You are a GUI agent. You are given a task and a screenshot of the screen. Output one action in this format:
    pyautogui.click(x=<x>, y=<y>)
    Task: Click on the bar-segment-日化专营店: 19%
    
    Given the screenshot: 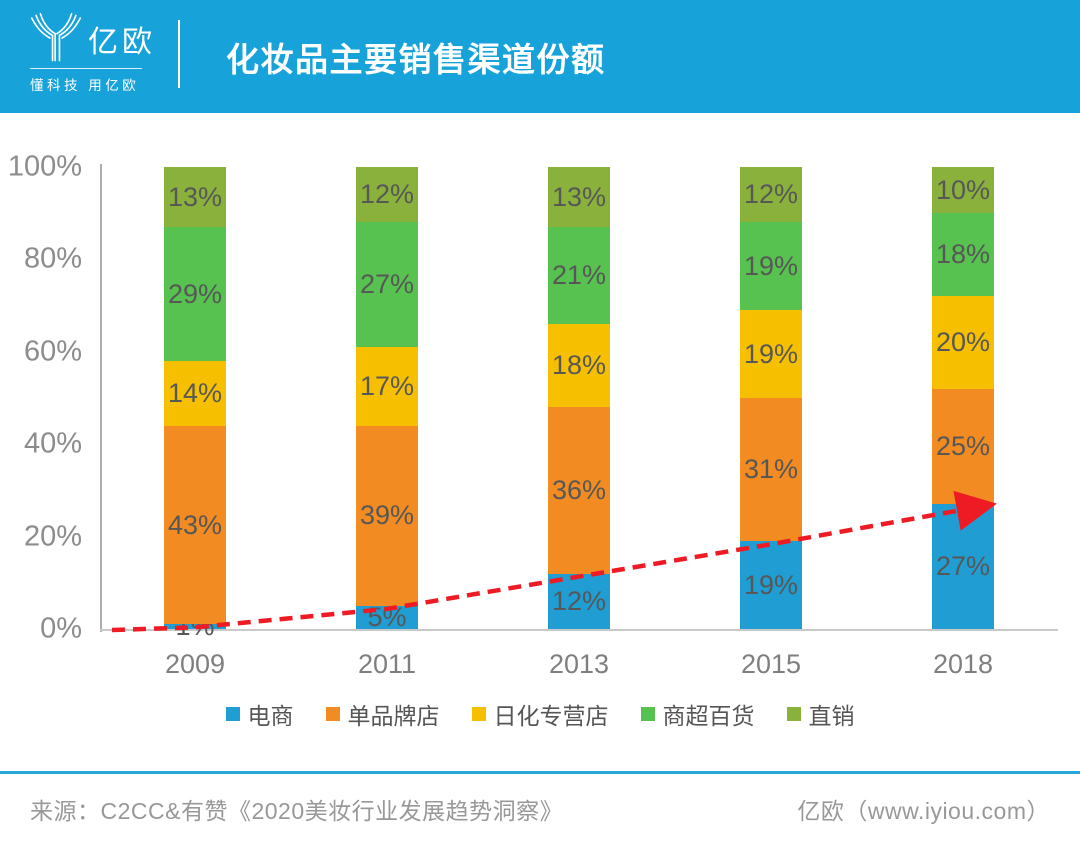 What is the action you would take?
    pyautogui.click(x=771, y=354)
    